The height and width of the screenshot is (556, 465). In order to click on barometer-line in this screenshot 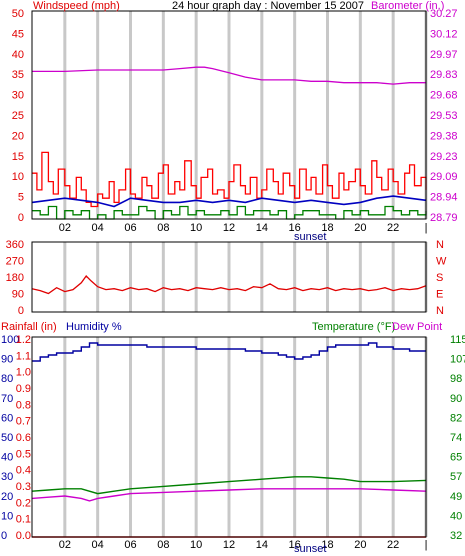, I will do `click(229, 75)`.